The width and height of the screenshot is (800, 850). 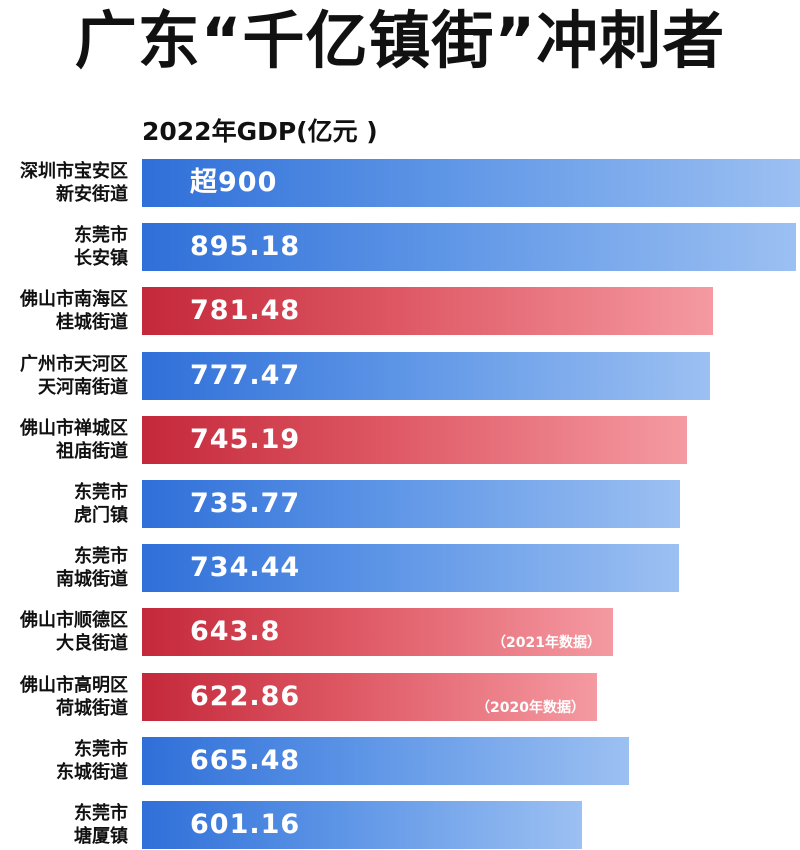 What do you see at coordinates (64, 697) in the screenshot?
I see `category-label: 佛山市高明区 荷城街道` at bounding box center [64, 697].